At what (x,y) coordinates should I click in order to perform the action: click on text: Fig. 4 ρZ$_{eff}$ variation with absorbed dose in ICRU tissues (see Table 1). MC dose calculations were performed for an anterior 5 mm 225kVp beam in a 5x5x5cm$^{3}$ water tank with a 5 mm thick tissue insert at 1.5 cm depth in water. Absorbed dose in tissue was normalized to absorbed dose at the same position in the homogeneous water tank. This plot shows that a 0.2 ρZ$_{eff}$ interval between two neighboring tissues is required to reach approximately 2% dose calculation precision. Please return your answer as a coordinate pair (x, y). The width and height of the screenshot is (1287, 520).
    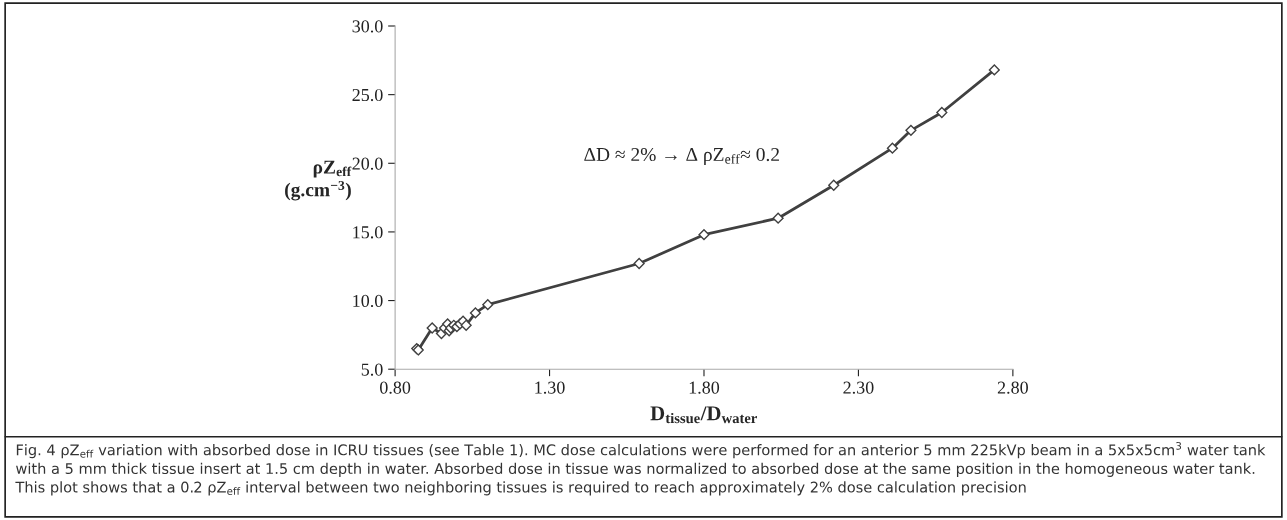
    Looking at the image, I should click on (640, 469).